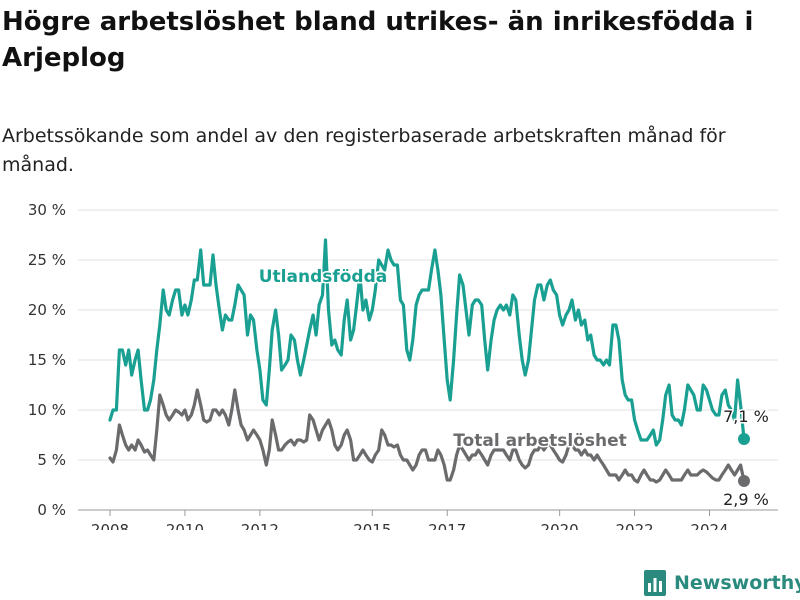 The width and height of the screenshot is (800, 600). I want to click on series-end-label: 7,1 %, so click(746, 416).